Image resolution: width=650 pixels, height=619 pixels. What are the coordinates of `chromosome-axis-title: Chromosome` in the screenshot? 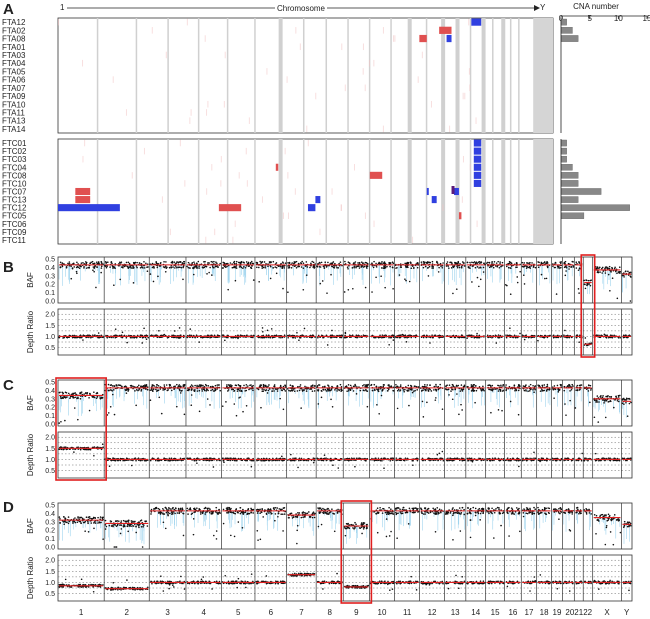 It's located at (301, 8).